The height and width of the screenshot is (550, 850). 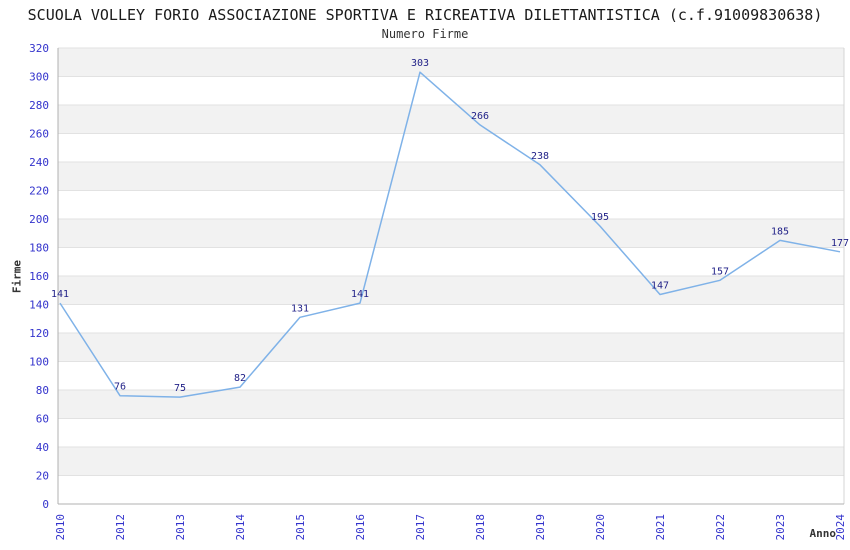 What do you see at coordinates (42, 476) in the screenshot?
I see `y-tick-label: 20` at bounding box center [42, 476].